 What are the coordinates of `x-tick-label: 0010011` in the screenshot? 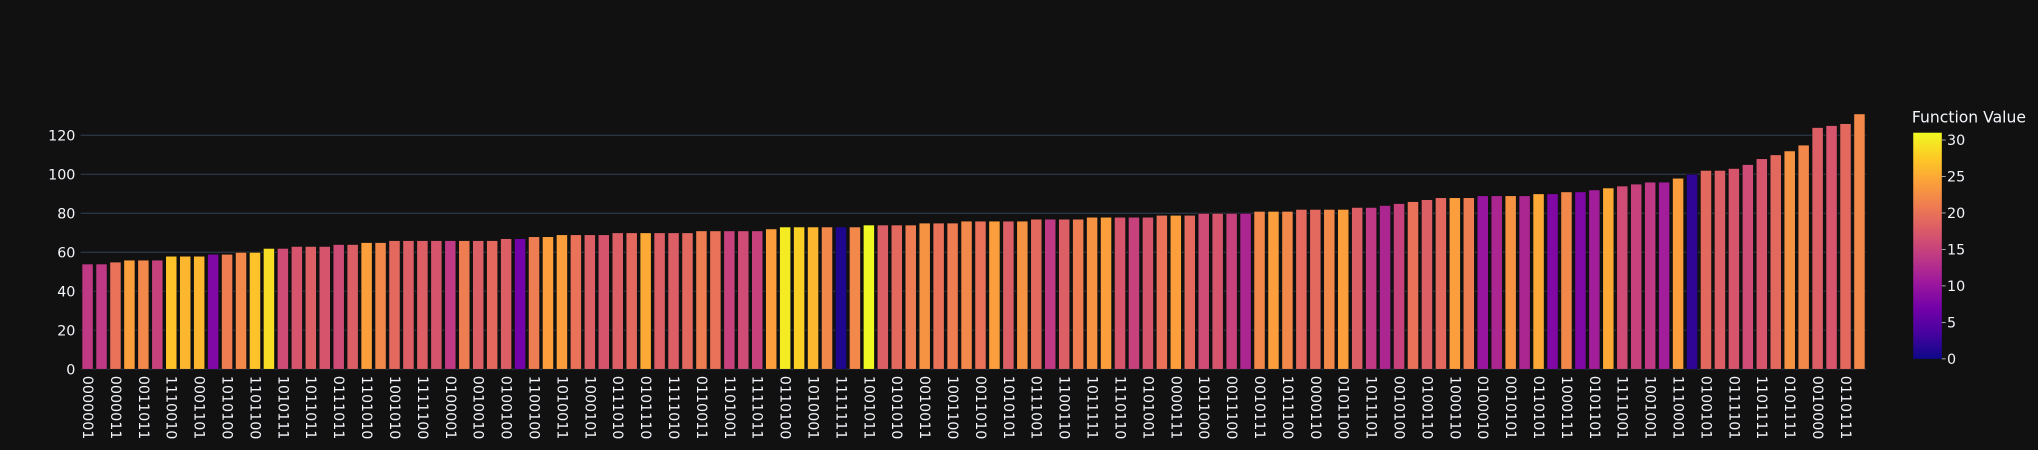 It's located at (924, 408).